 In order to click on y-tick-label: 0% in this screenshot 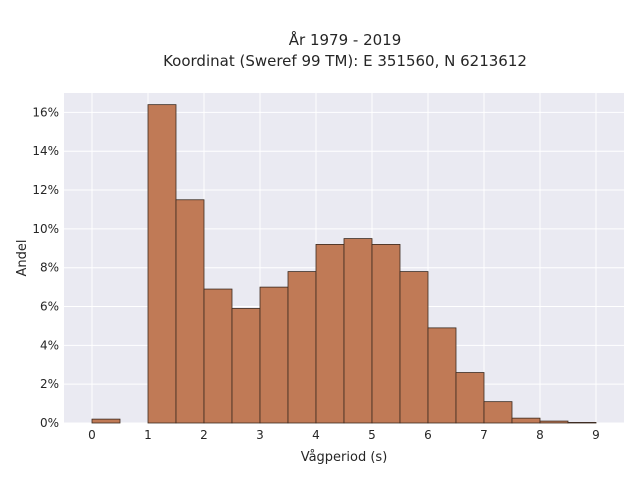, I will do `click(49, 423)`.